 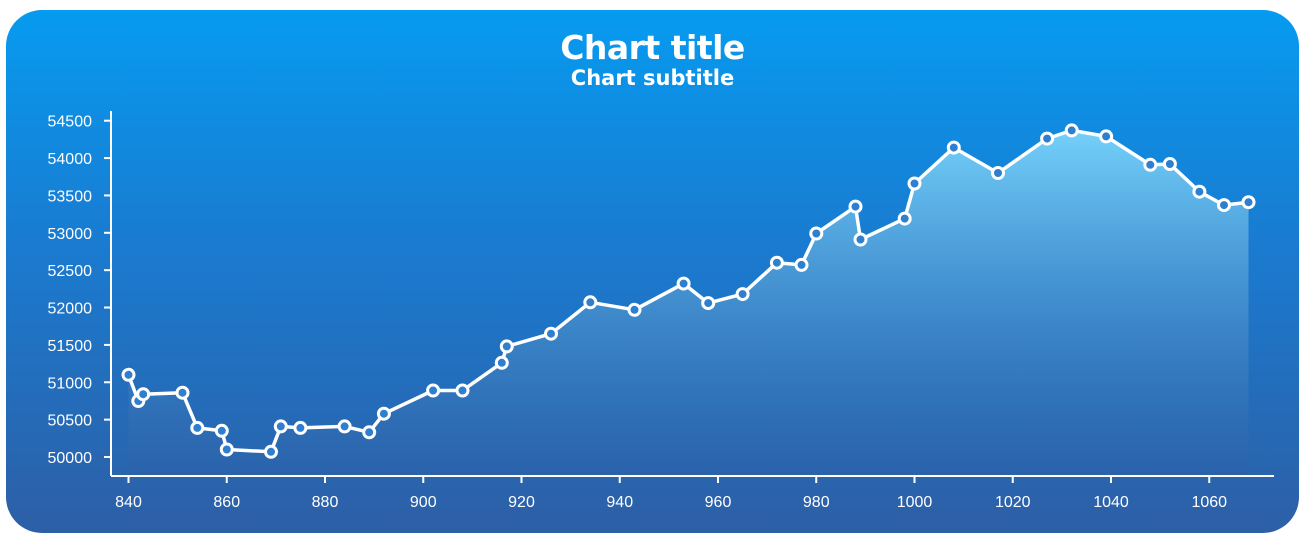 I want to click on x-tick-label: 860, so click(x=226, y=502).